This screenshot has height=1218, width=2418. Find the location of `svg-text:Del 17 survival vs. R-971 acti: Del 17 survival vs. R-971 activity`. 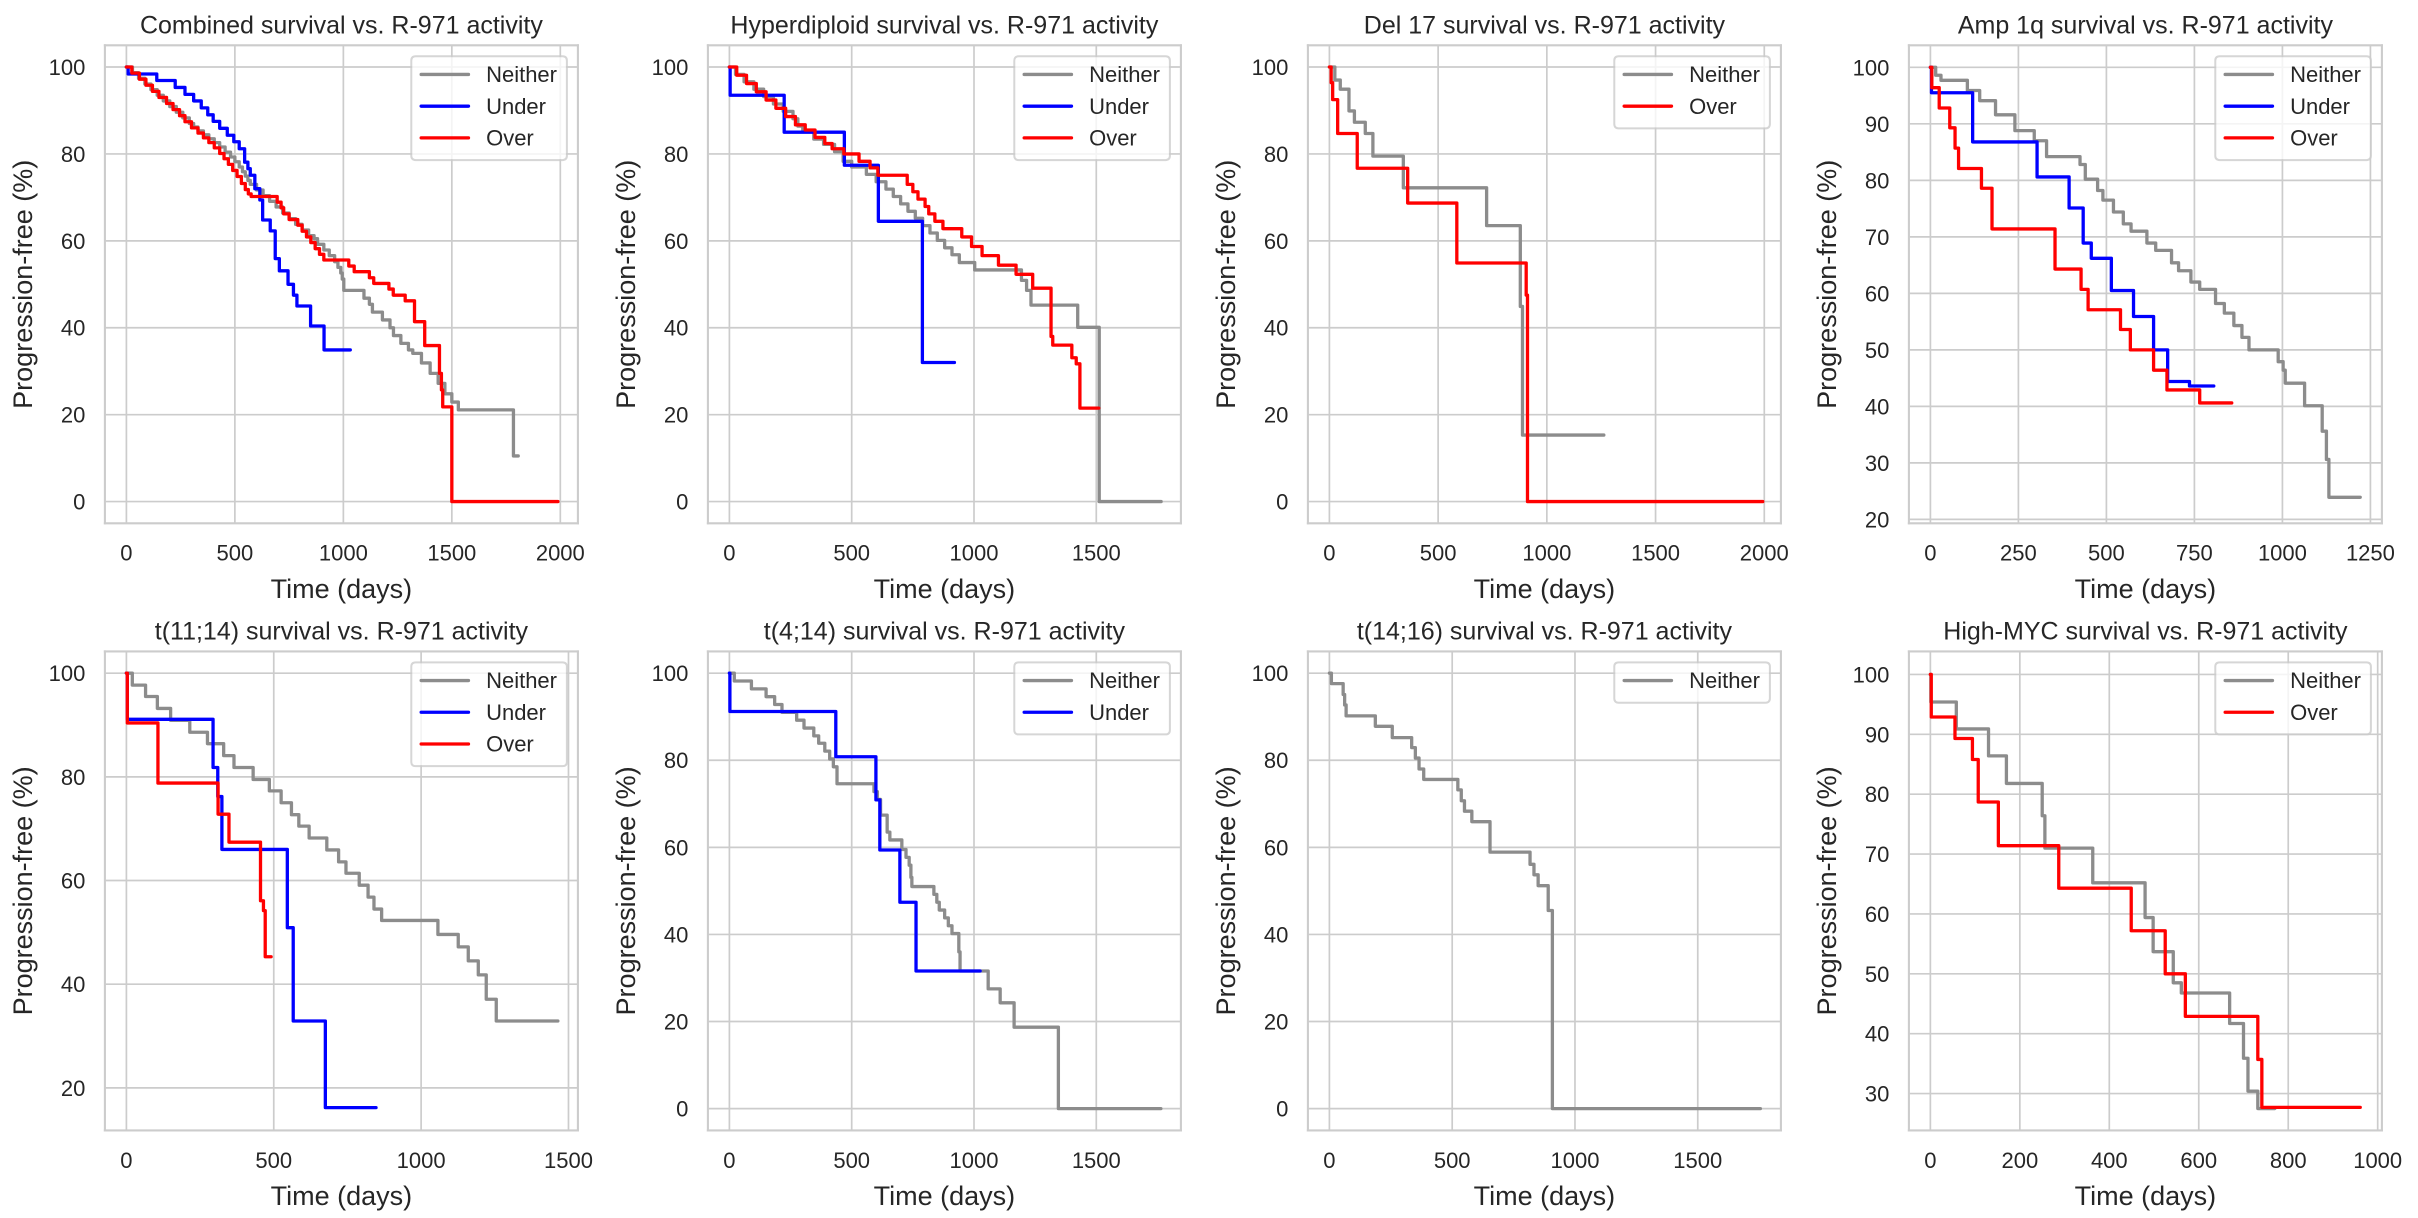

svg-text:Del 17 survival vs. R-971 acti: Del 17 survival vs. R-971 activity is located at coordinates (1545, 25).